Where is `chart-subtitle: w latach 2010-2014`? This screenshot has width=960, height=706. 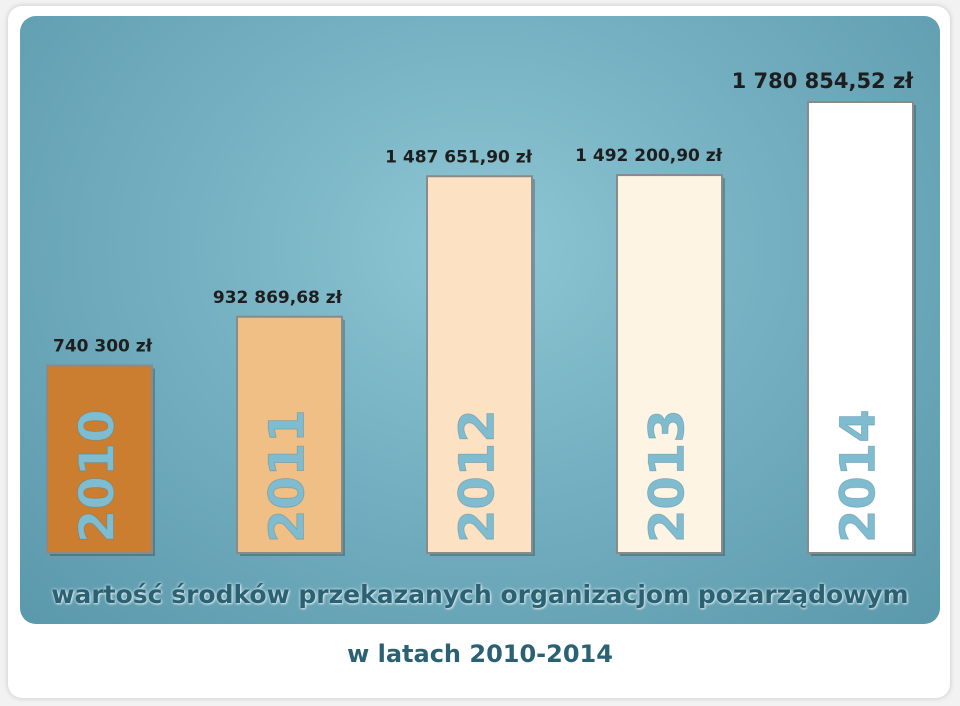 chart-subtitle: w latach 2010-2014 is located at coordinates (480, 654).